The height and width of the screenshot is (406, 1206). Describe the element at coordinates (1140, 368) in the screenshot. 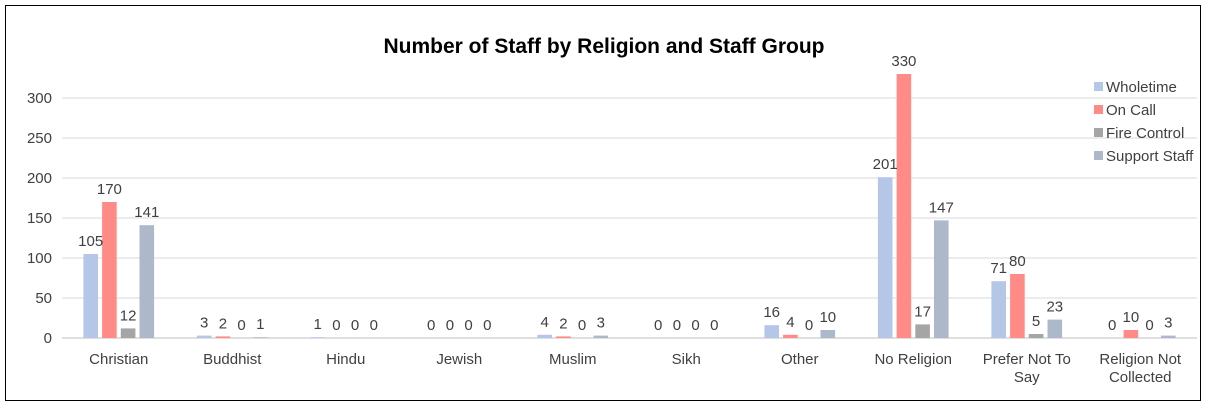

I see `x-tick-label: Religion Not Collected` at that location.